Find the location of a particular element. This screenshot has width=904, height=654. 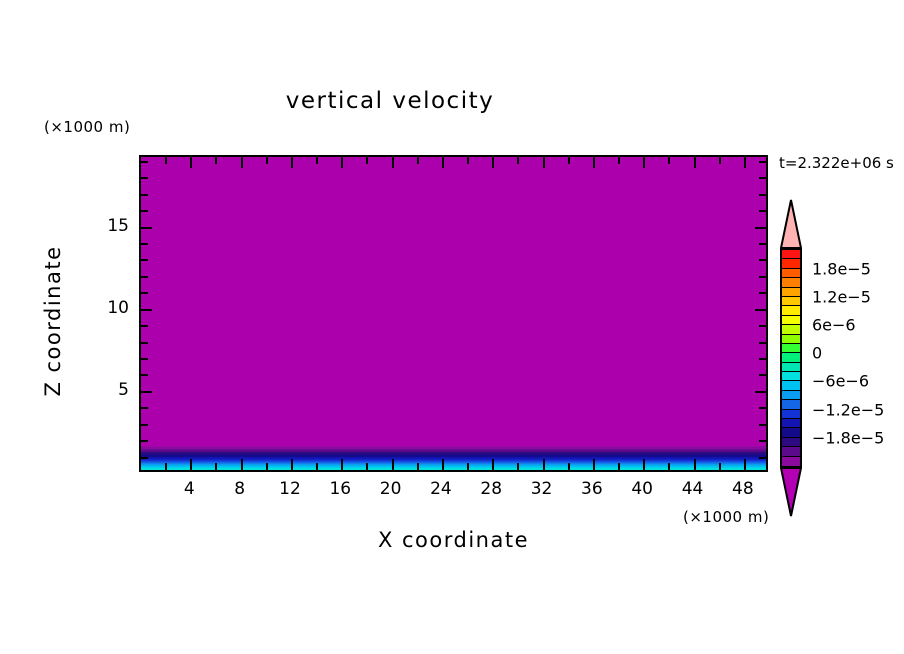

y-axis-title: Z coordinate is located at coordinates (53, 321).